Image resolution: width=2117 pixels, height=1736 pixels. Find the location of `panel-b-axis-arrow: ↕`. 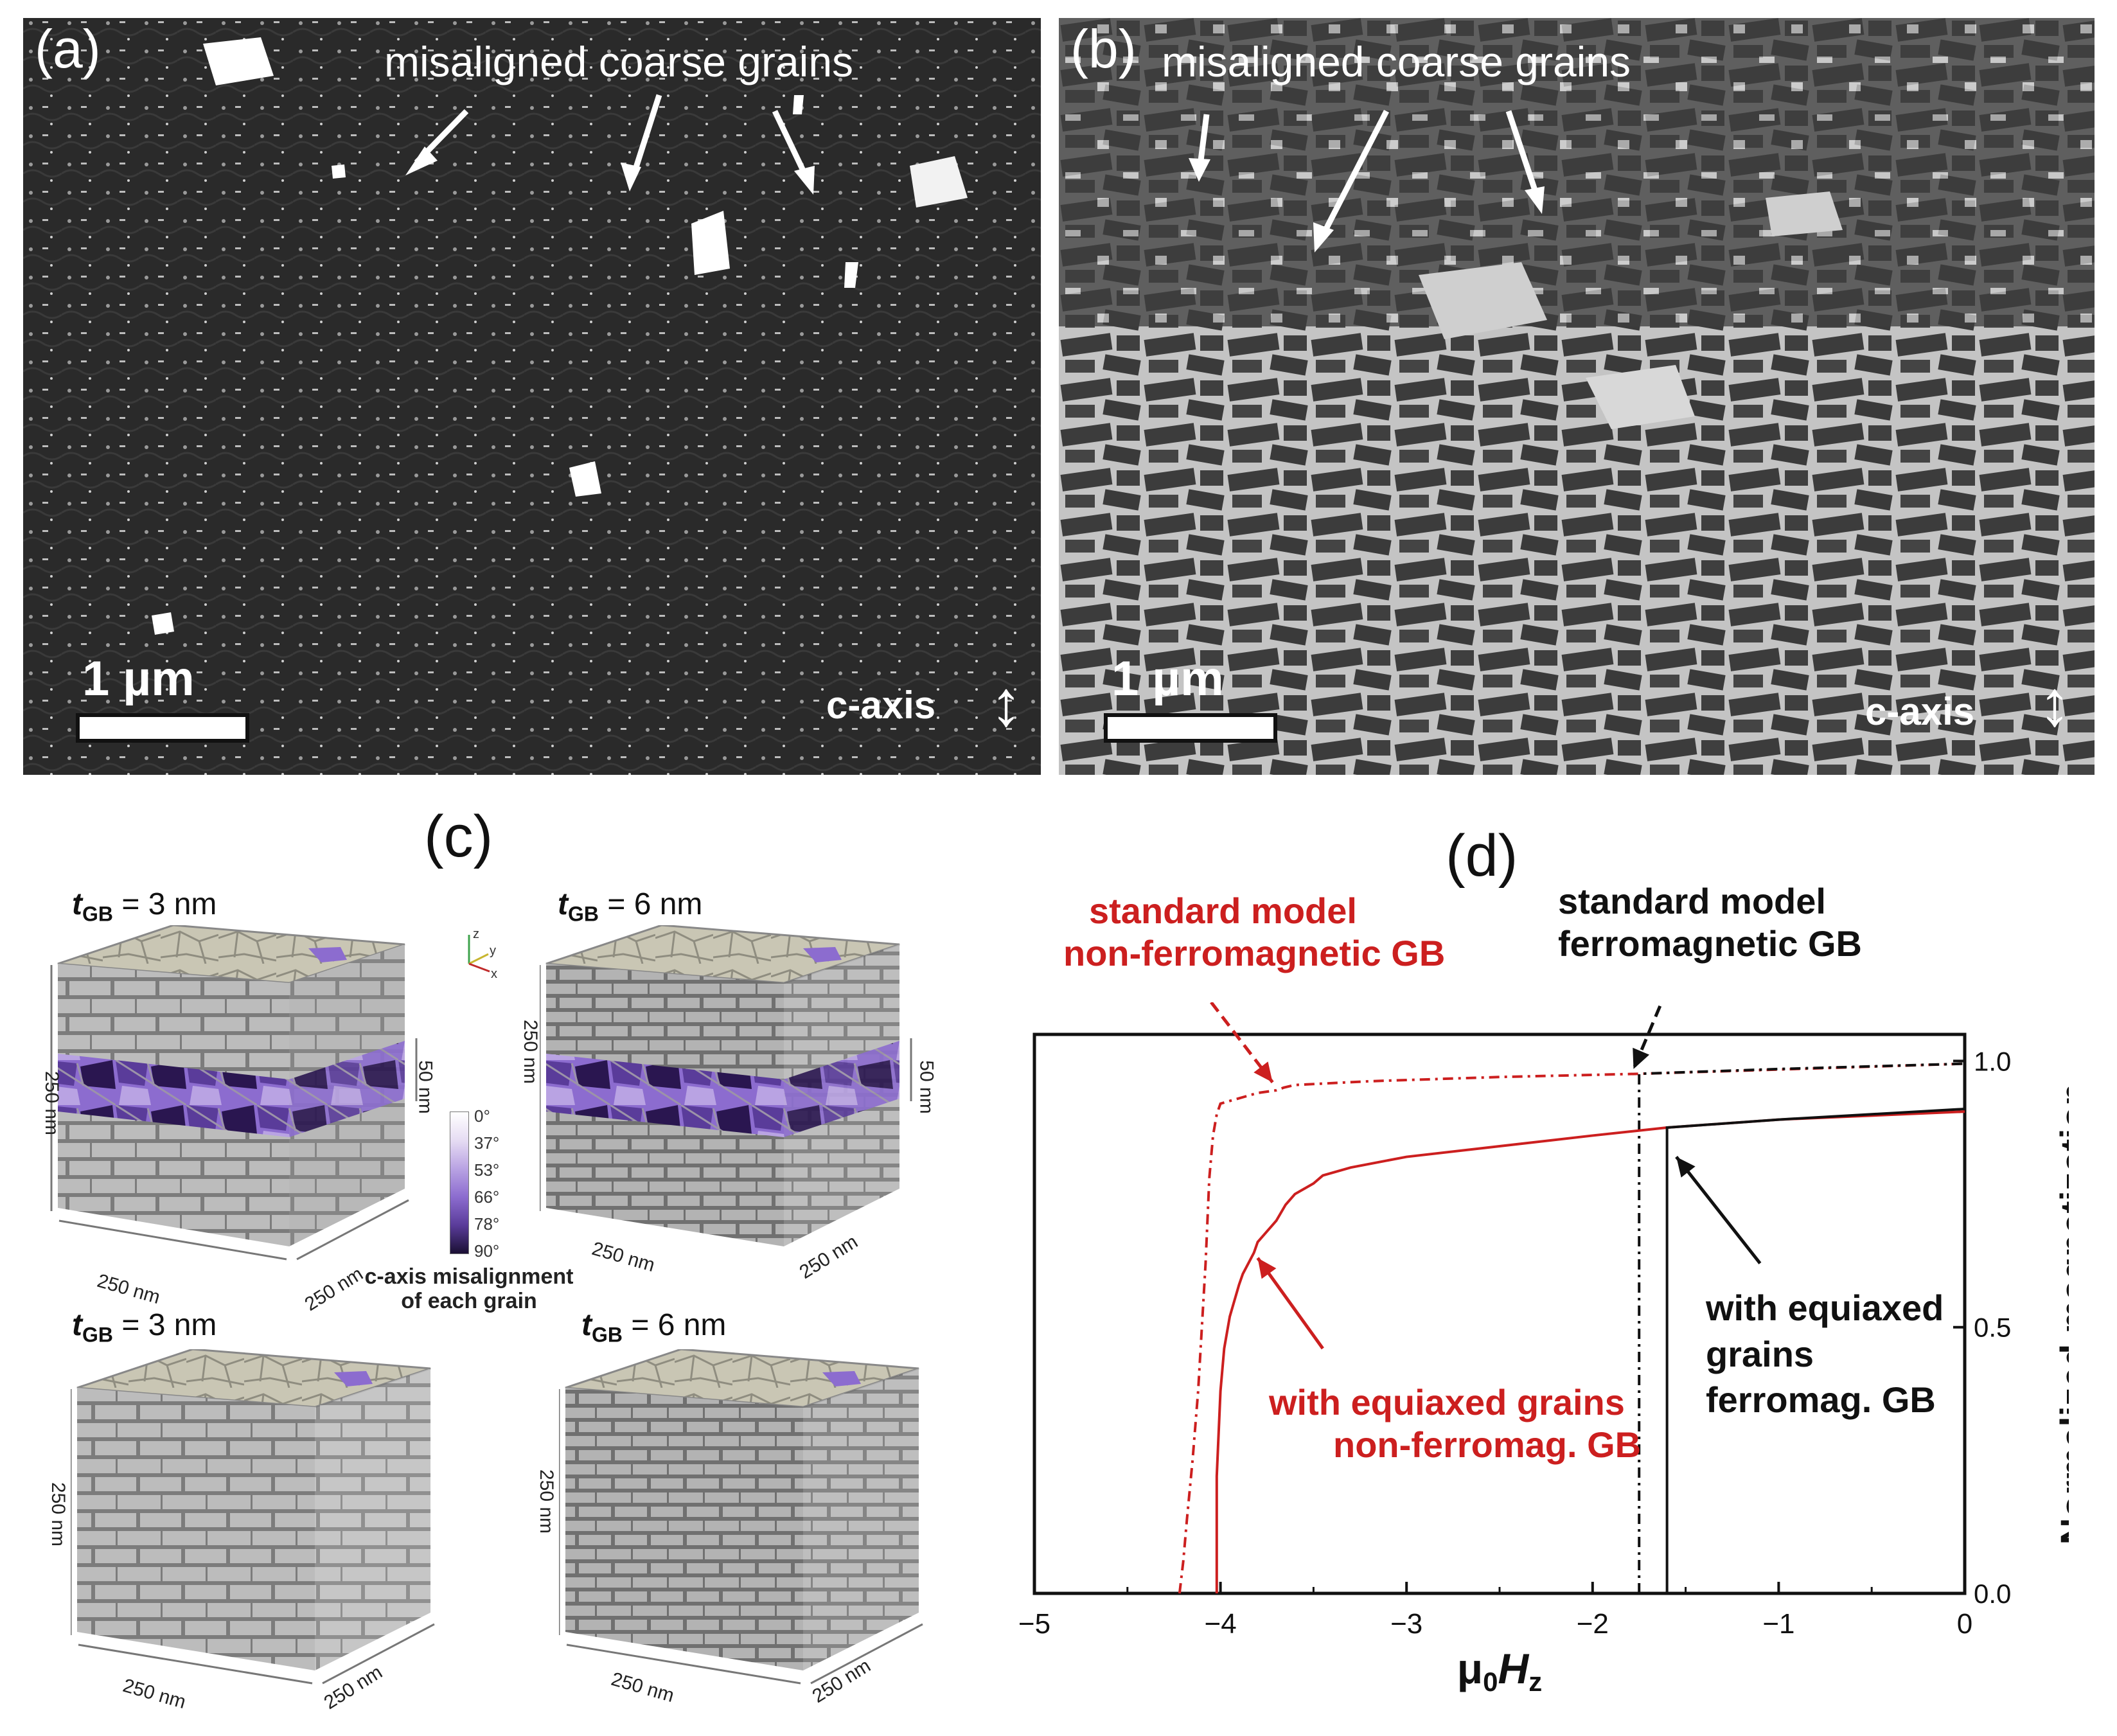

panel-b-axis-arrow: ↕ is located at coordinates (2055, 704).